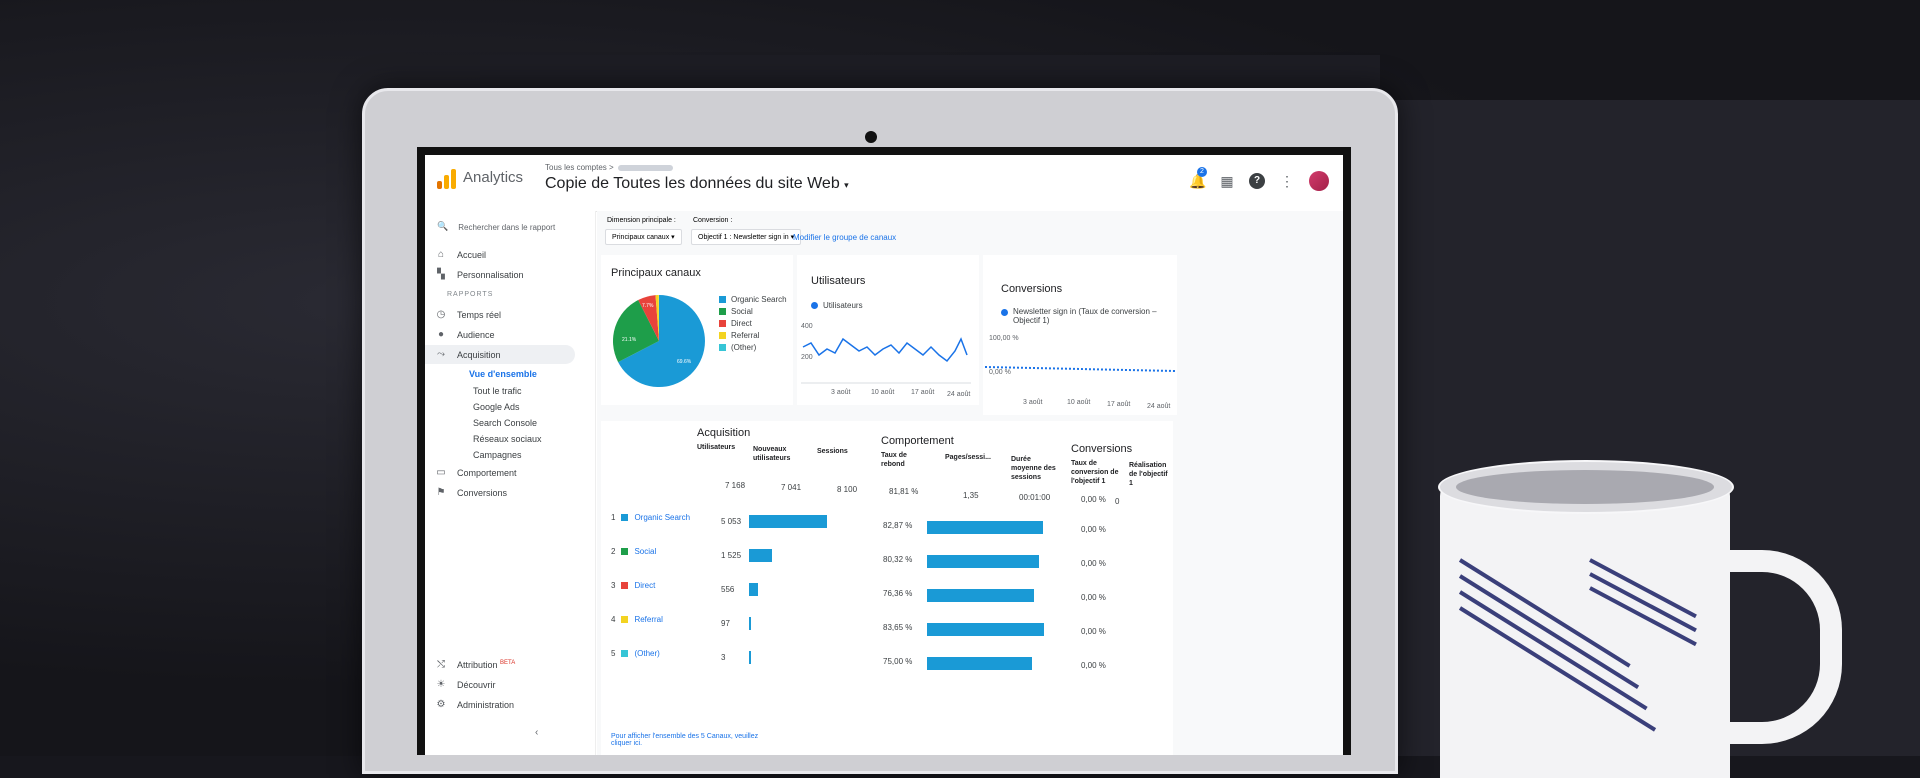  What do you see at coordinates (1102, 449) in the screenshot?
I see `conversions-table-title: Conversions` at bounding box center [1102, 449].